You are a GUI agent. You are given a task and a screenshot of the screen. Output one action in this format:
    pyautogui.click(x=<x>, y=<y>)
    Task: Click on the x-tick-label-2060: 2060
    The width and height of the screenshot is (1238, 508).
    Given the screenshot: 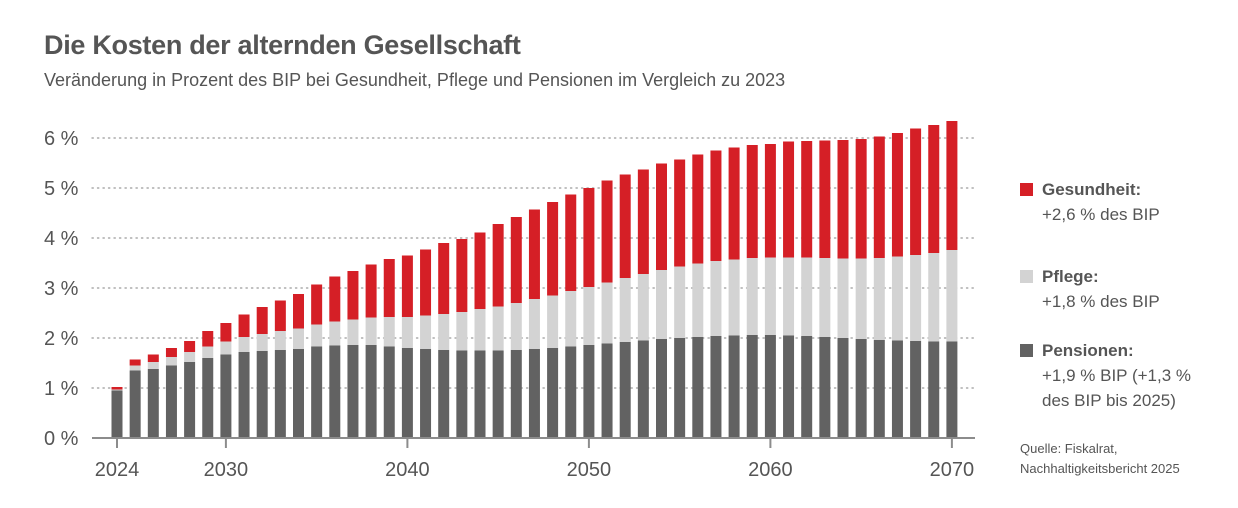 What is the action you would take?
    pyautogui.click(x=770, y=470)
    